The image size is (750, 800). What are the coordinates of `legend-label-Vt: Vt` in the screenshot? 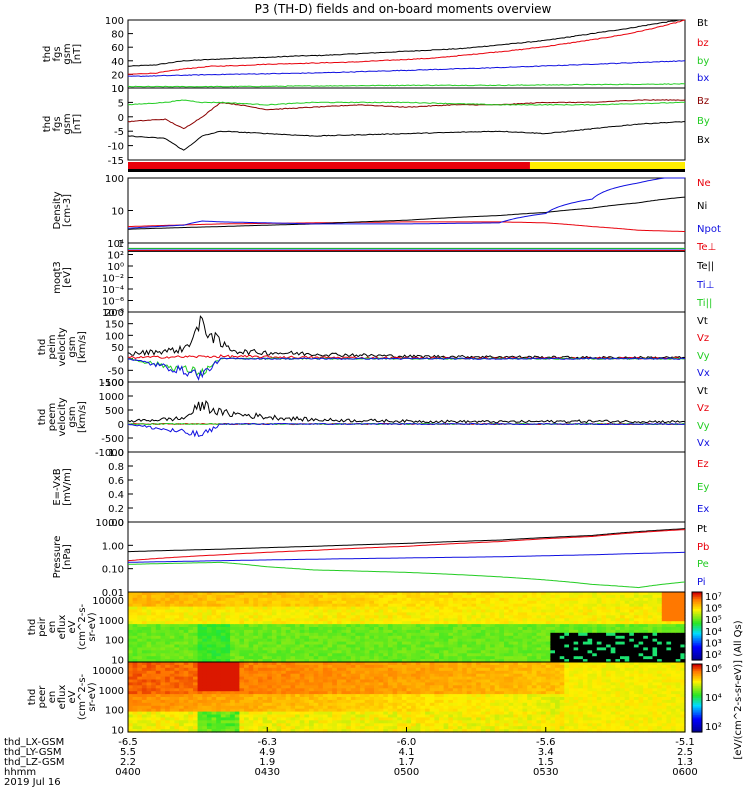 It's located at (702, 321).